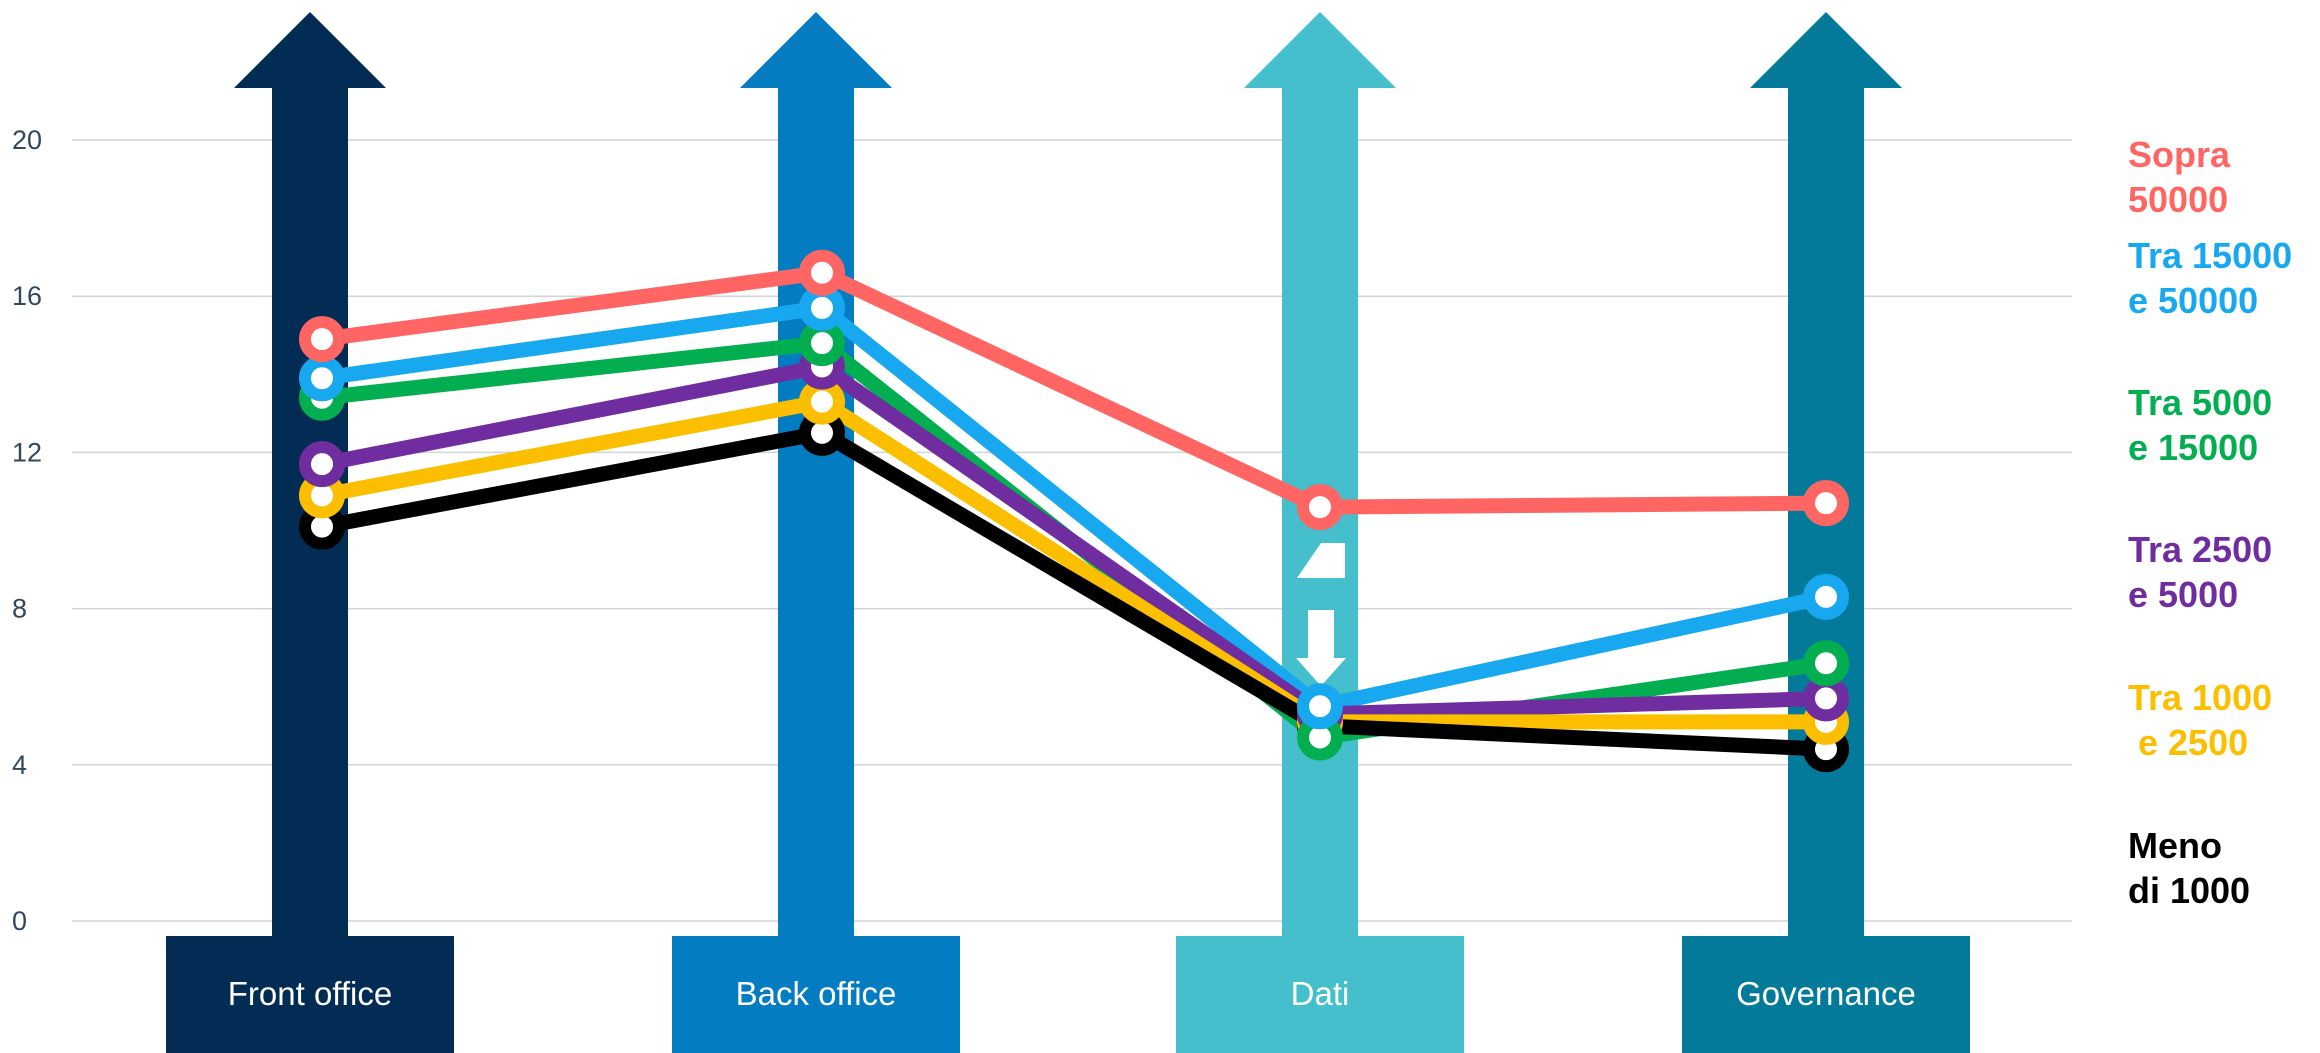  Describe the element at coordinates (1068, 994) in the screenshot. I see `category-labels: Front office Back office Dati Governance` at that location.